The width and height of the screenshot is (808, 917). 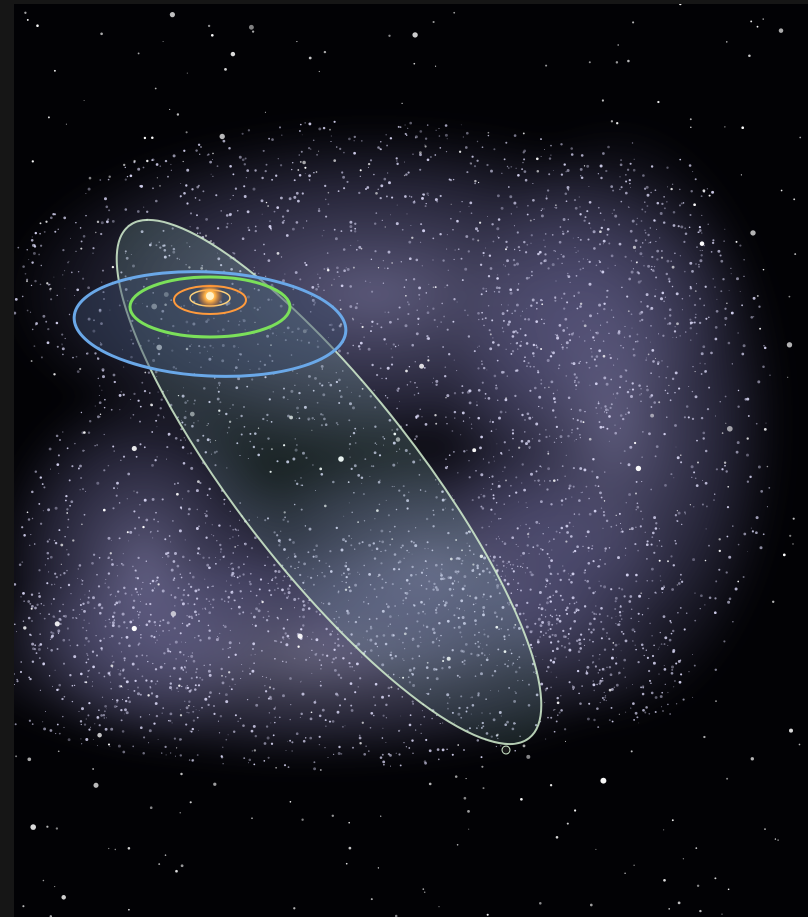 What do you see at coordinates (506, 750) in the screenshot?
I see `orbiting-body` at bounding box center [506, 750].